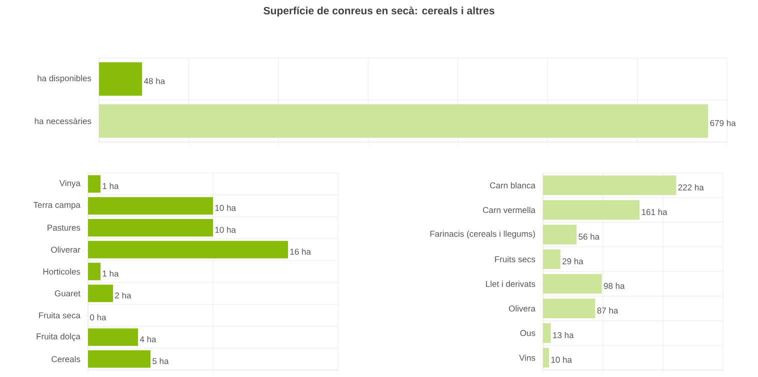  Describe the element at coordinates (607, 310) in the screenshot. I see `data-label: 87 ha` at that location.